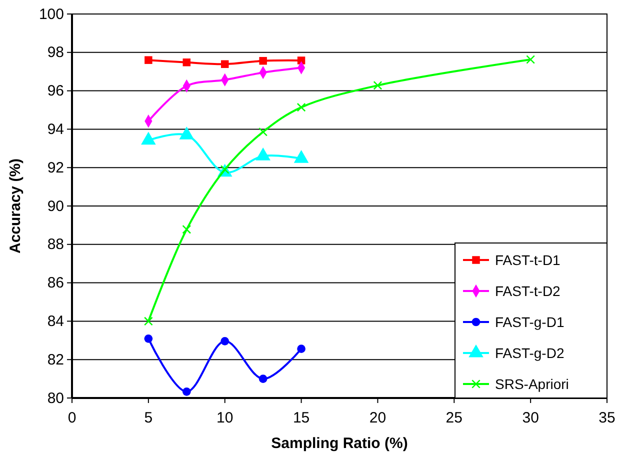 This screenshot has width=619, height=455. Describe the element at coordinates (55, 245) in the screenshot. I see `y-tick-label: 88` at that location.